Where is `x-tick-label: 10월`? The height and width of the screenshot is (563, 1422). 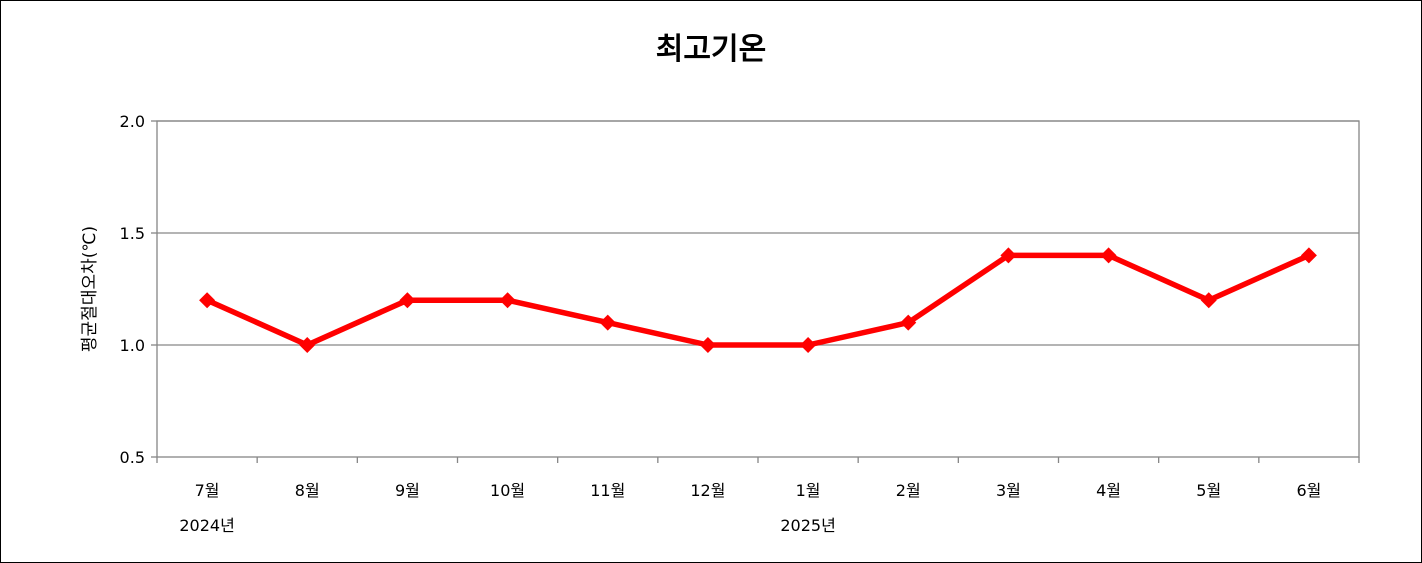 x-tick-label: 10월 is located at coordinates (507, 490).